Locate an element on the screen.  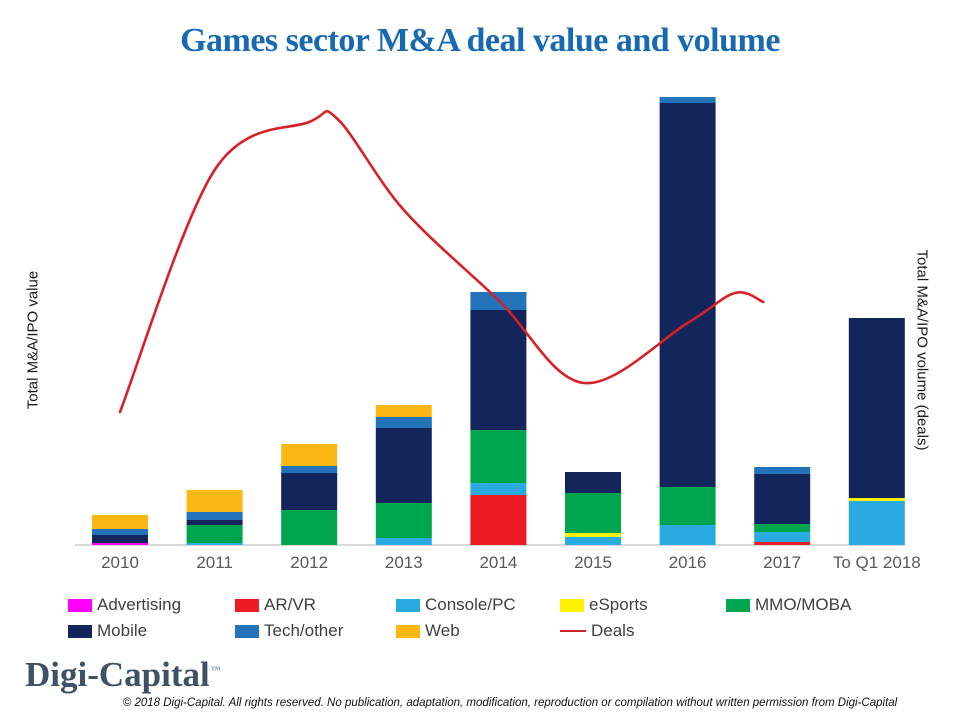
bar-segment-mmo-moba-2013 is located at coordinates (403, 520).